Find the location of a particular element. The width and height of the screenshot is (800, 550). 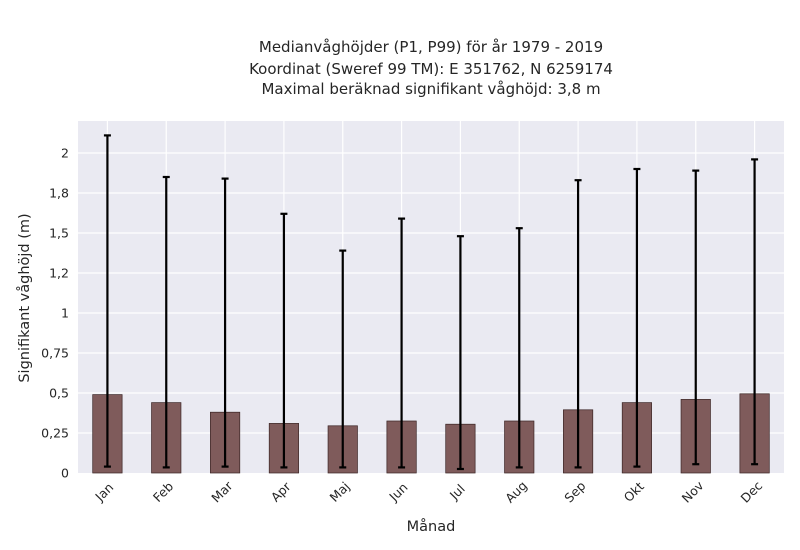

y-tick-label: 0,75 is located at coordinates (55, 353).